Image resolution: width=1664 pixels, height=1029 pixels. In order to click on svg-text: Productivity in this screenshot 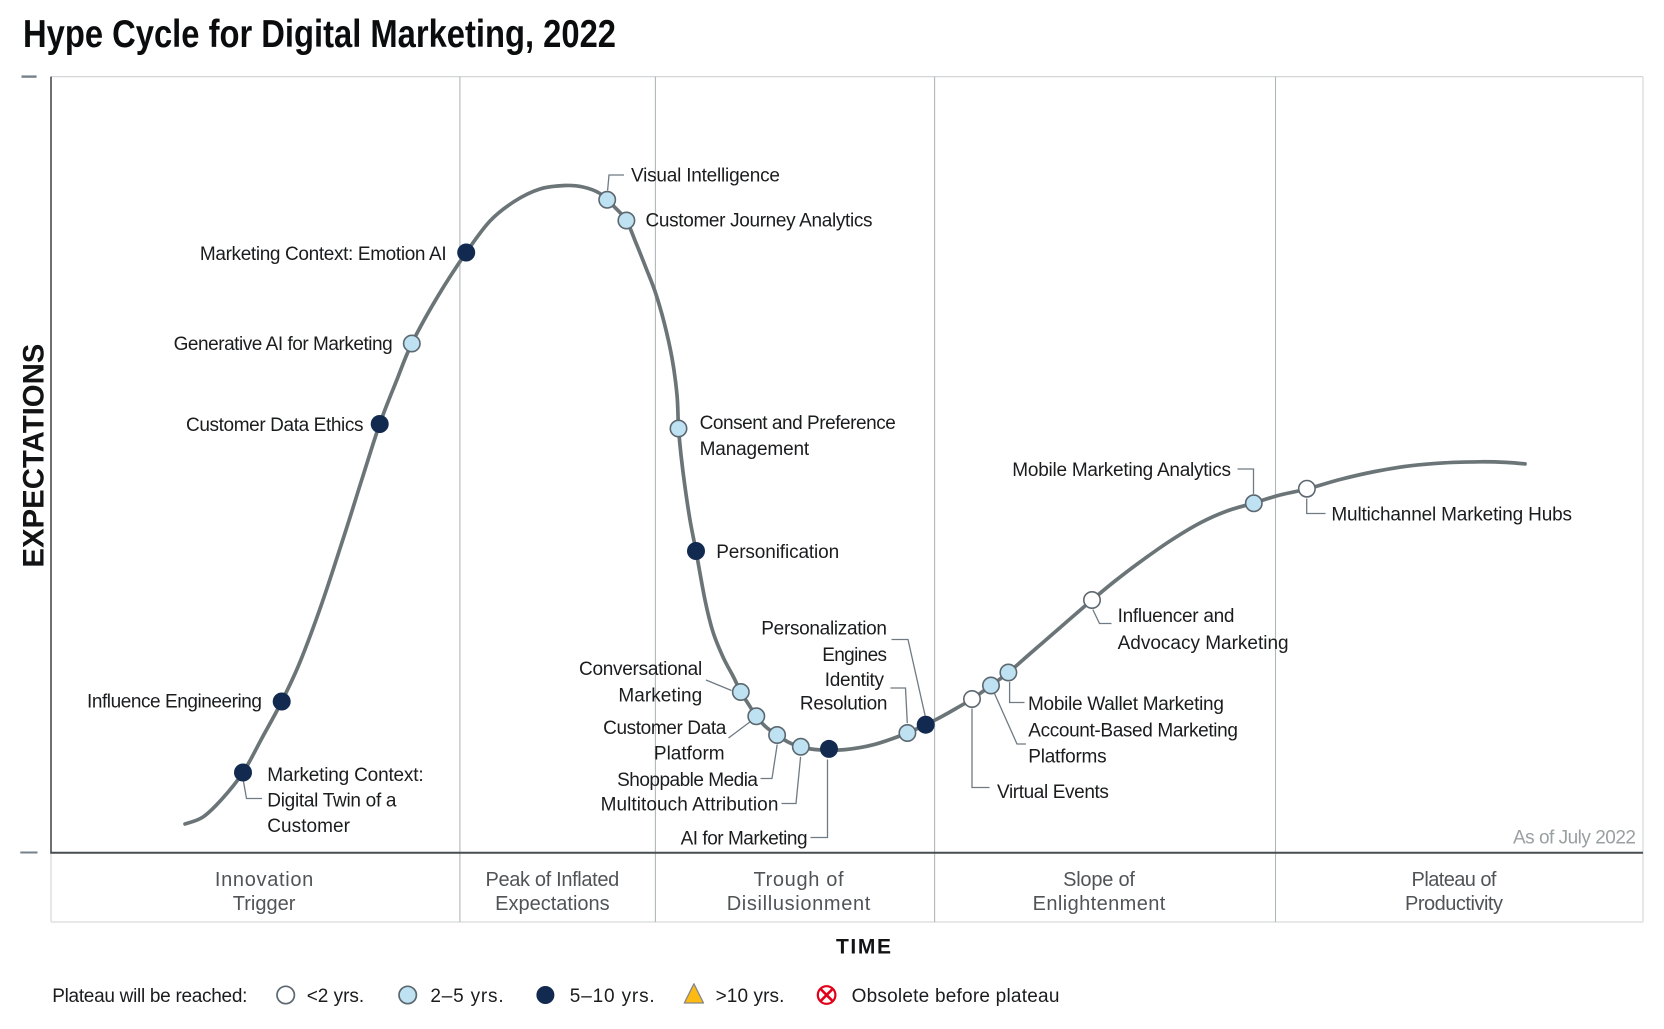, I will do `click(1454, 904)`.